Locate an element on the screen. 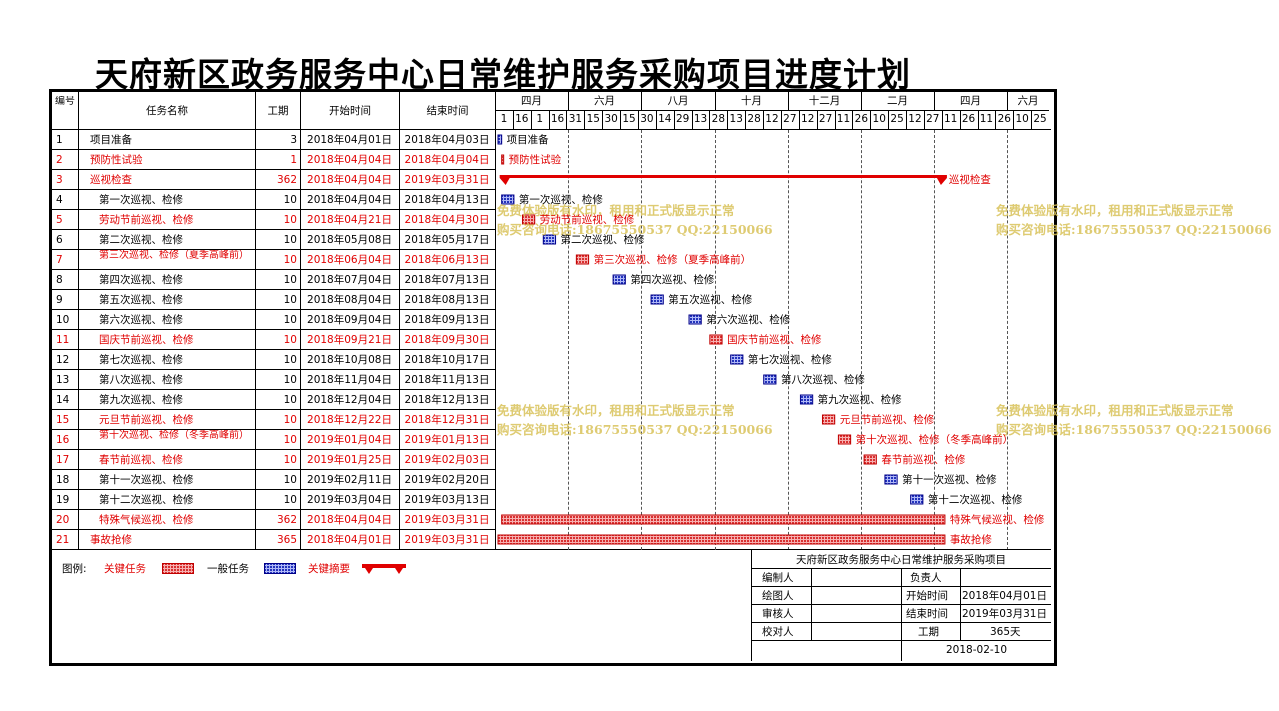 The height and width of the screenshot is (711, 1279). task-end: 2018年04月30日 is located at coordinates (447, 220).